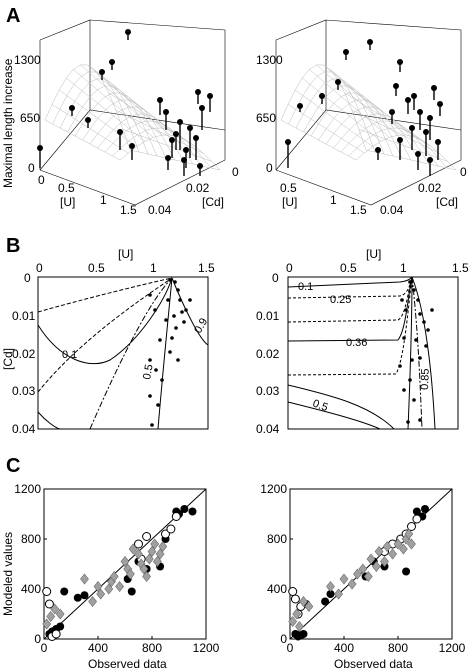  Describe the element at coordinates (128, 210) in the screenshot. I see `u-tick: 1.5` at that location.